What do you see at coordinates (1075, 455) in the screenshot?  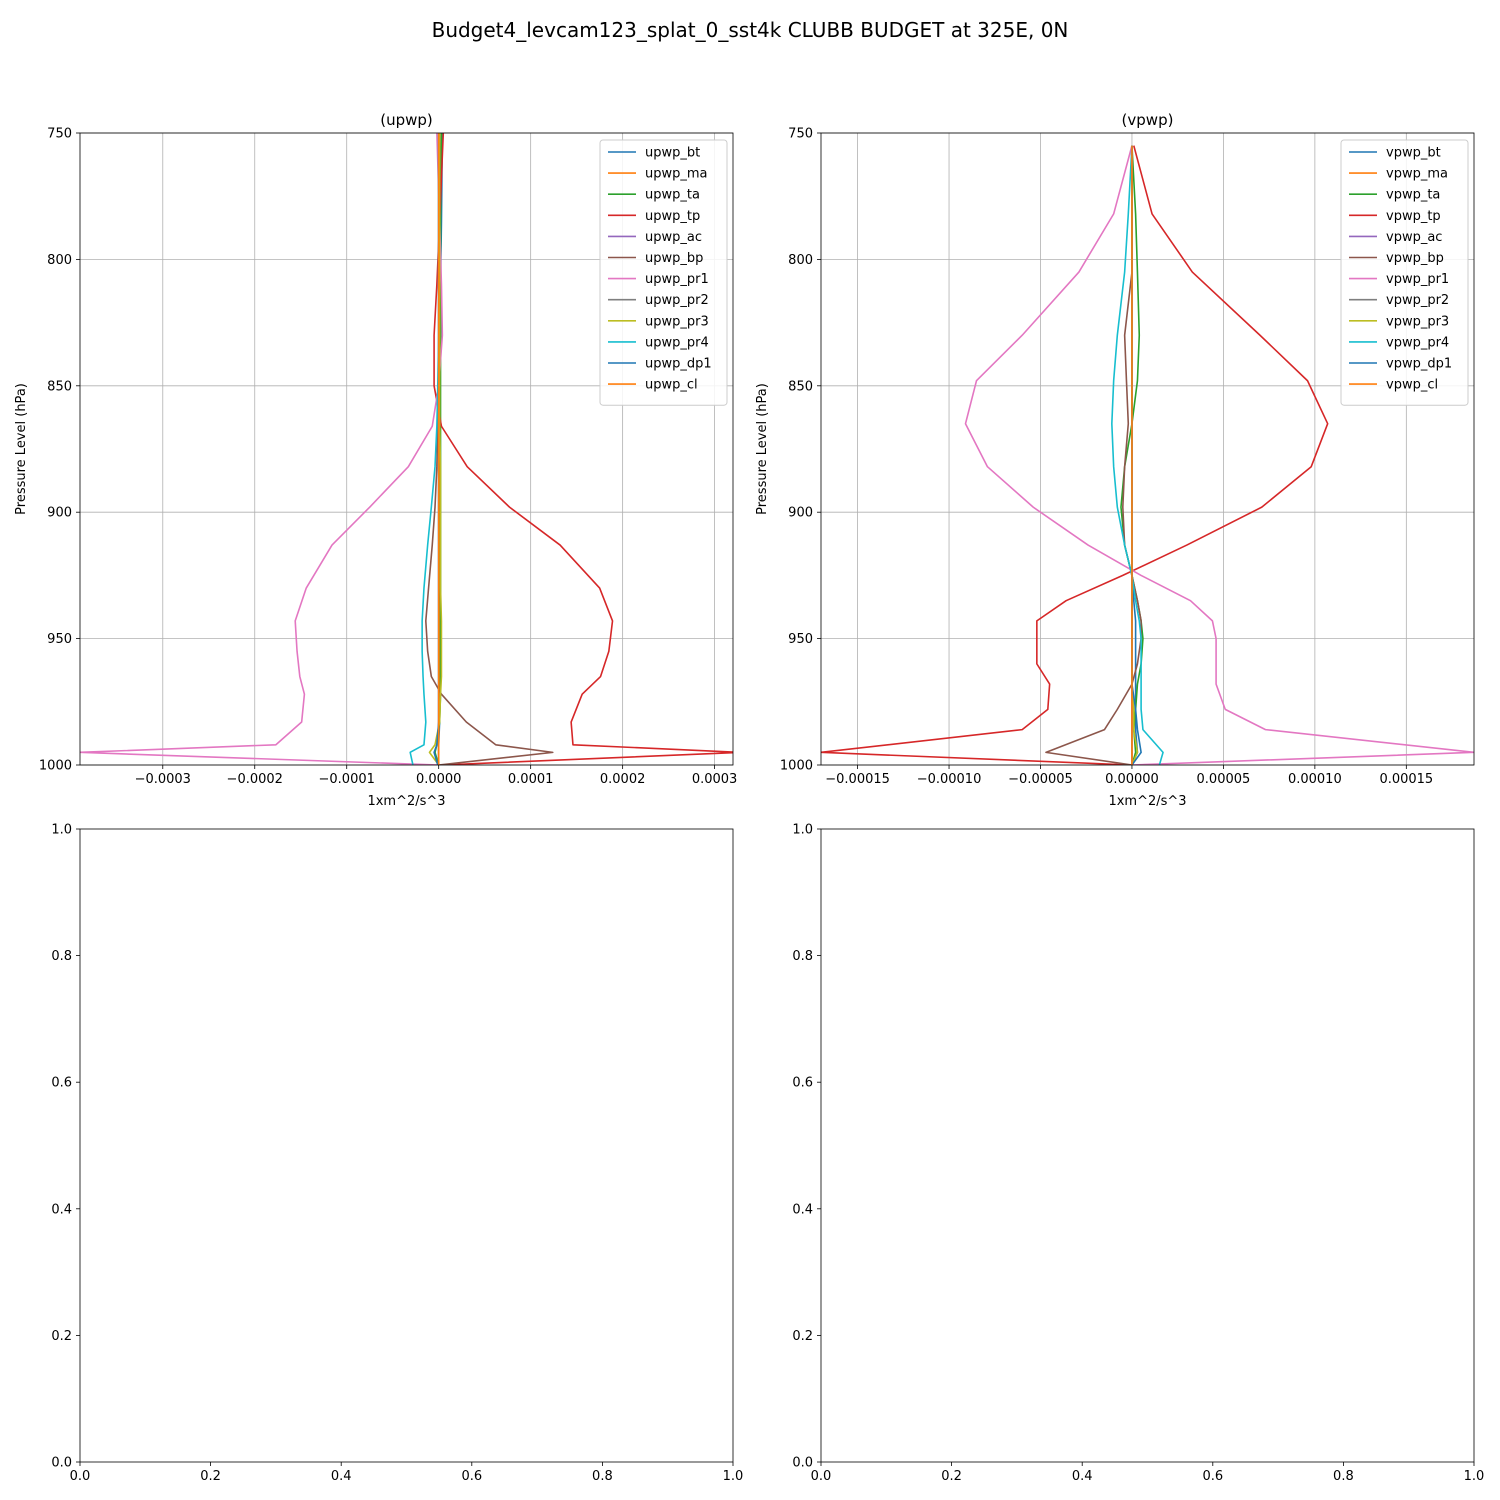 I see `series-line-vpwp_tp` at bounding box center [1075, 455].